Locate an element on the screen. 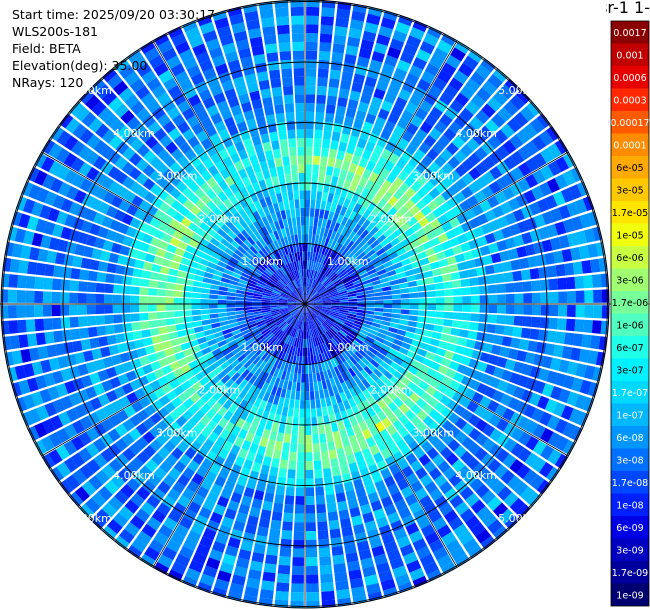  elevation-text: Elevation(deg): 35.00 is located at coordinates (80, 65).